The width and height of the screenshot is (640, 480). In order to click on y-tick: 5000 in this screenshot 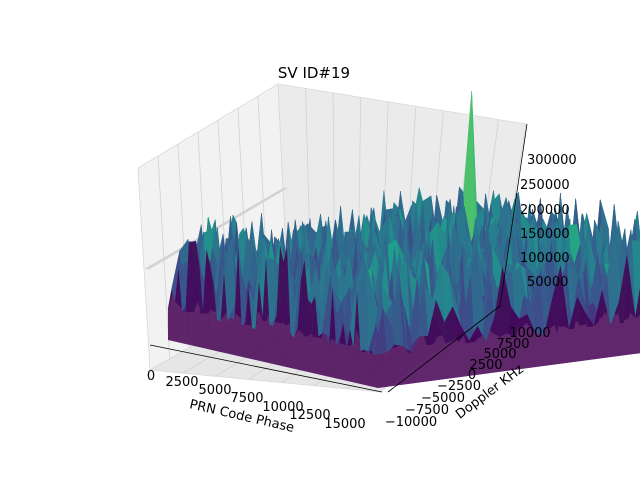, I will do `click(499, 354)`.